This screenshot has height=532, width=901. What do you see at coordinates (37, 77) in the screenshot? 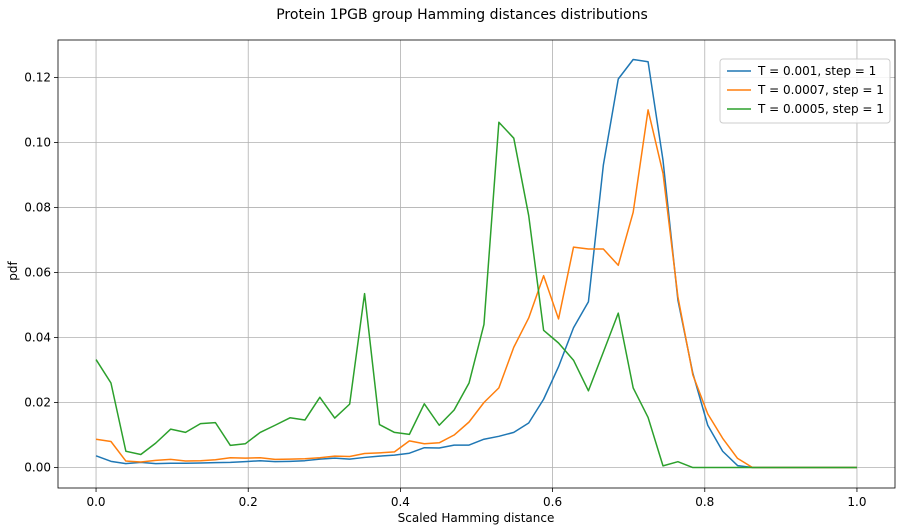
I see `y-tick-label: 0.12` at bounding box center [37, 77].